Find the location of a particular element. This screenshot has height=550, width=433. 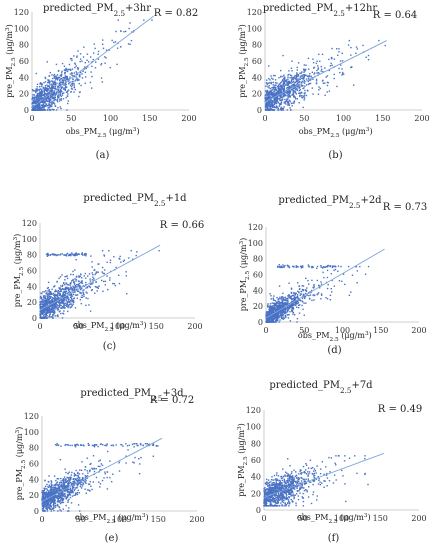

y-axis-label: pre_PM2.5 (μg/m3) is located at coordinates (11, 61).